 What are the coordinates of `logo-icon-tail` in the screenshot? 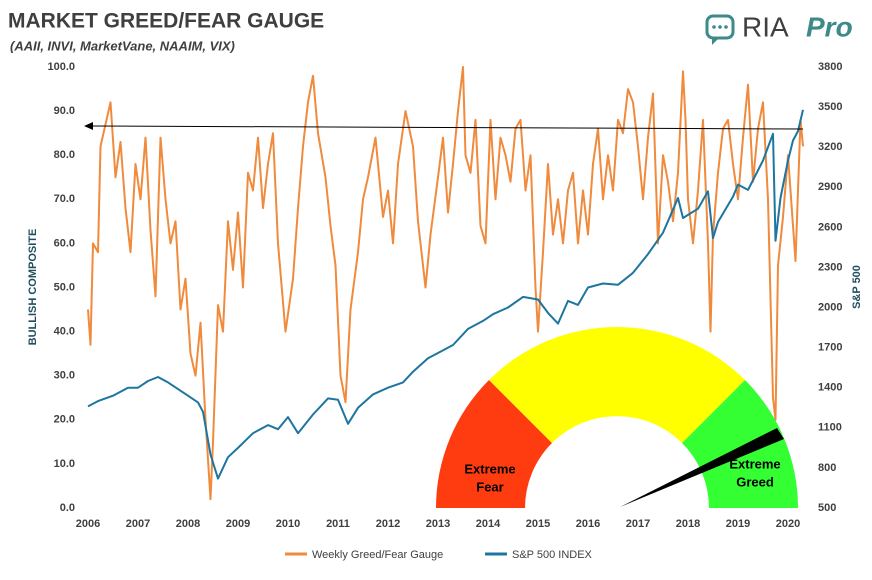 It's located at (715, 41).